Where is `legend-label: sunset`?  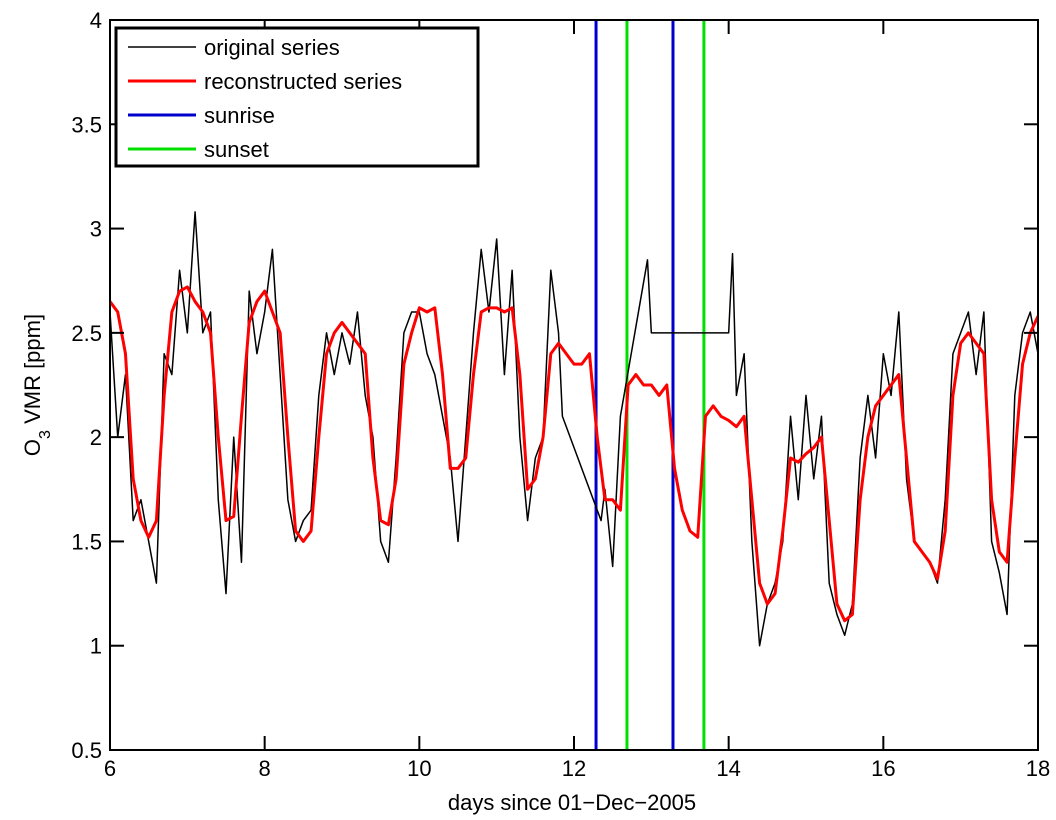 legend-label: sunset is located at coordinates (236, 149).